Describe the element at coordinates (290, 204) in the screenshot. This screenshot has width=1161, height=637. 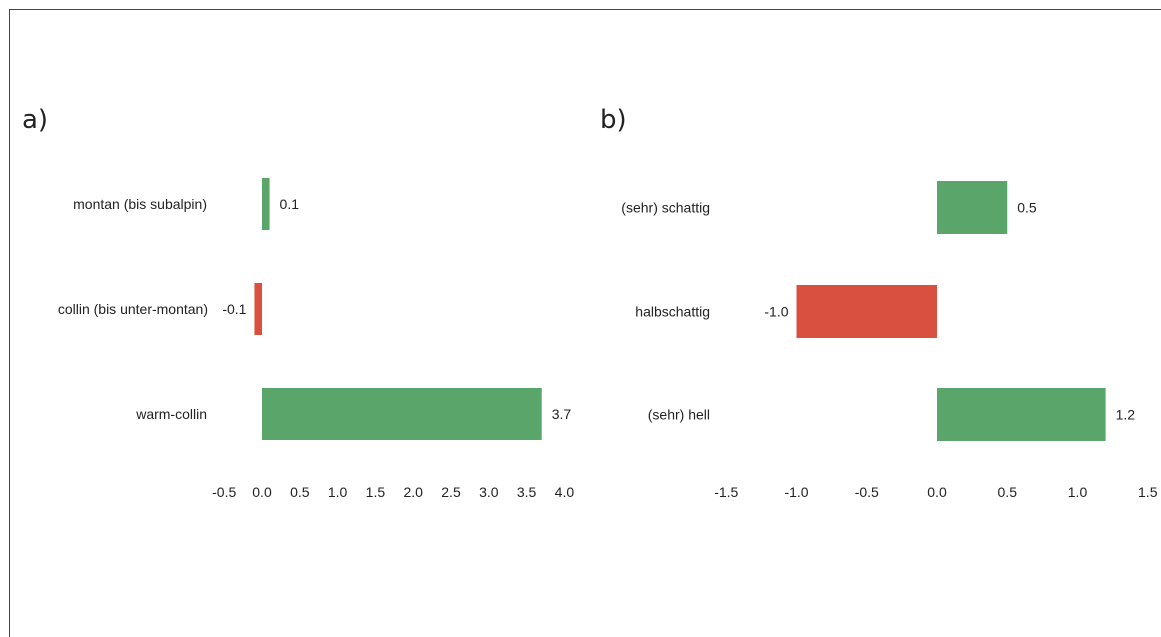
I see `data-label: 0.1` at that location.